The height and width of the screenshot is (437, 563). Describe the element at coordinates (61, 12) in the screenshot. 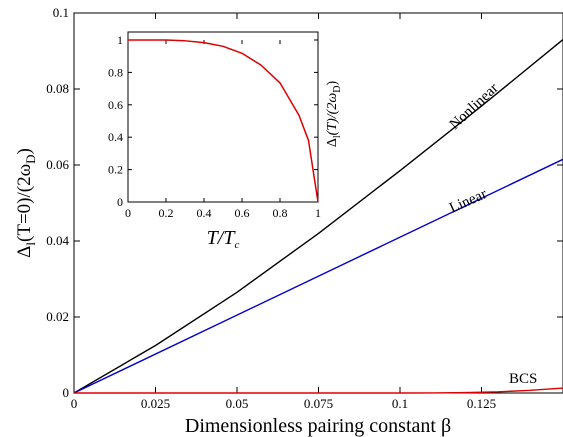

I see `main-y-tick-label: 0.1` at that location.